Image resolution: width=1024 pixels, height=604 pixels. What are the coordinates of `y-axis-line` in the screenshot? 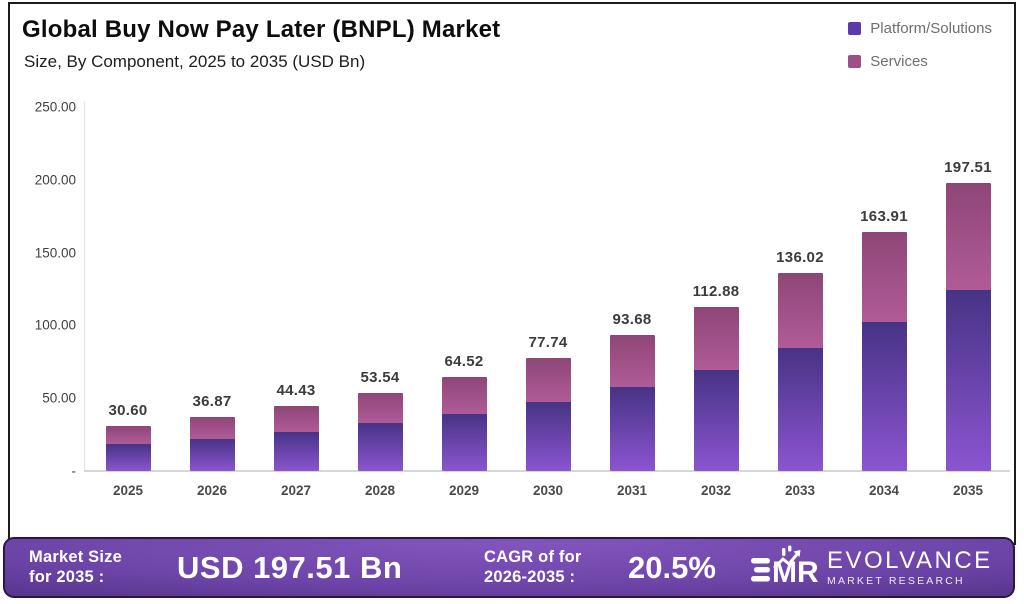 It's located at (84, 286).